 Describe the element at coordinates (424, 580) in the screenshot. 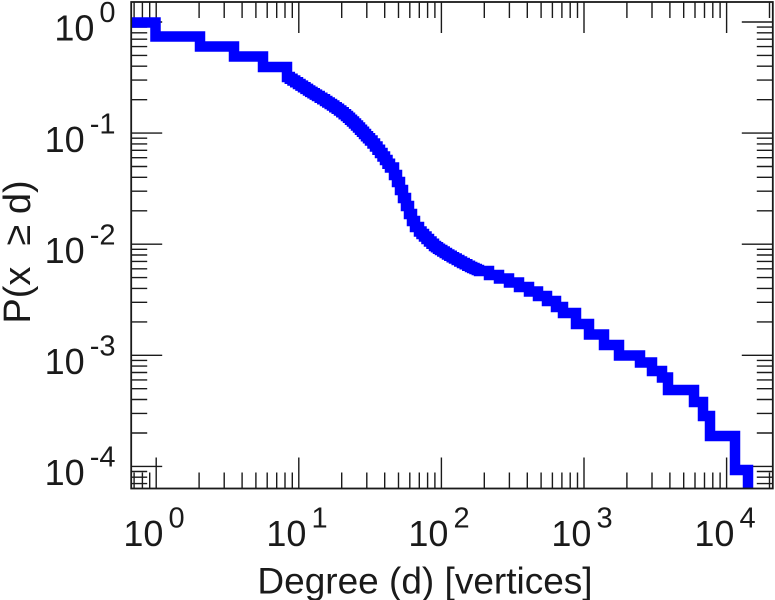

I see `svg-text: Degree (d) [vertices]` at that location.